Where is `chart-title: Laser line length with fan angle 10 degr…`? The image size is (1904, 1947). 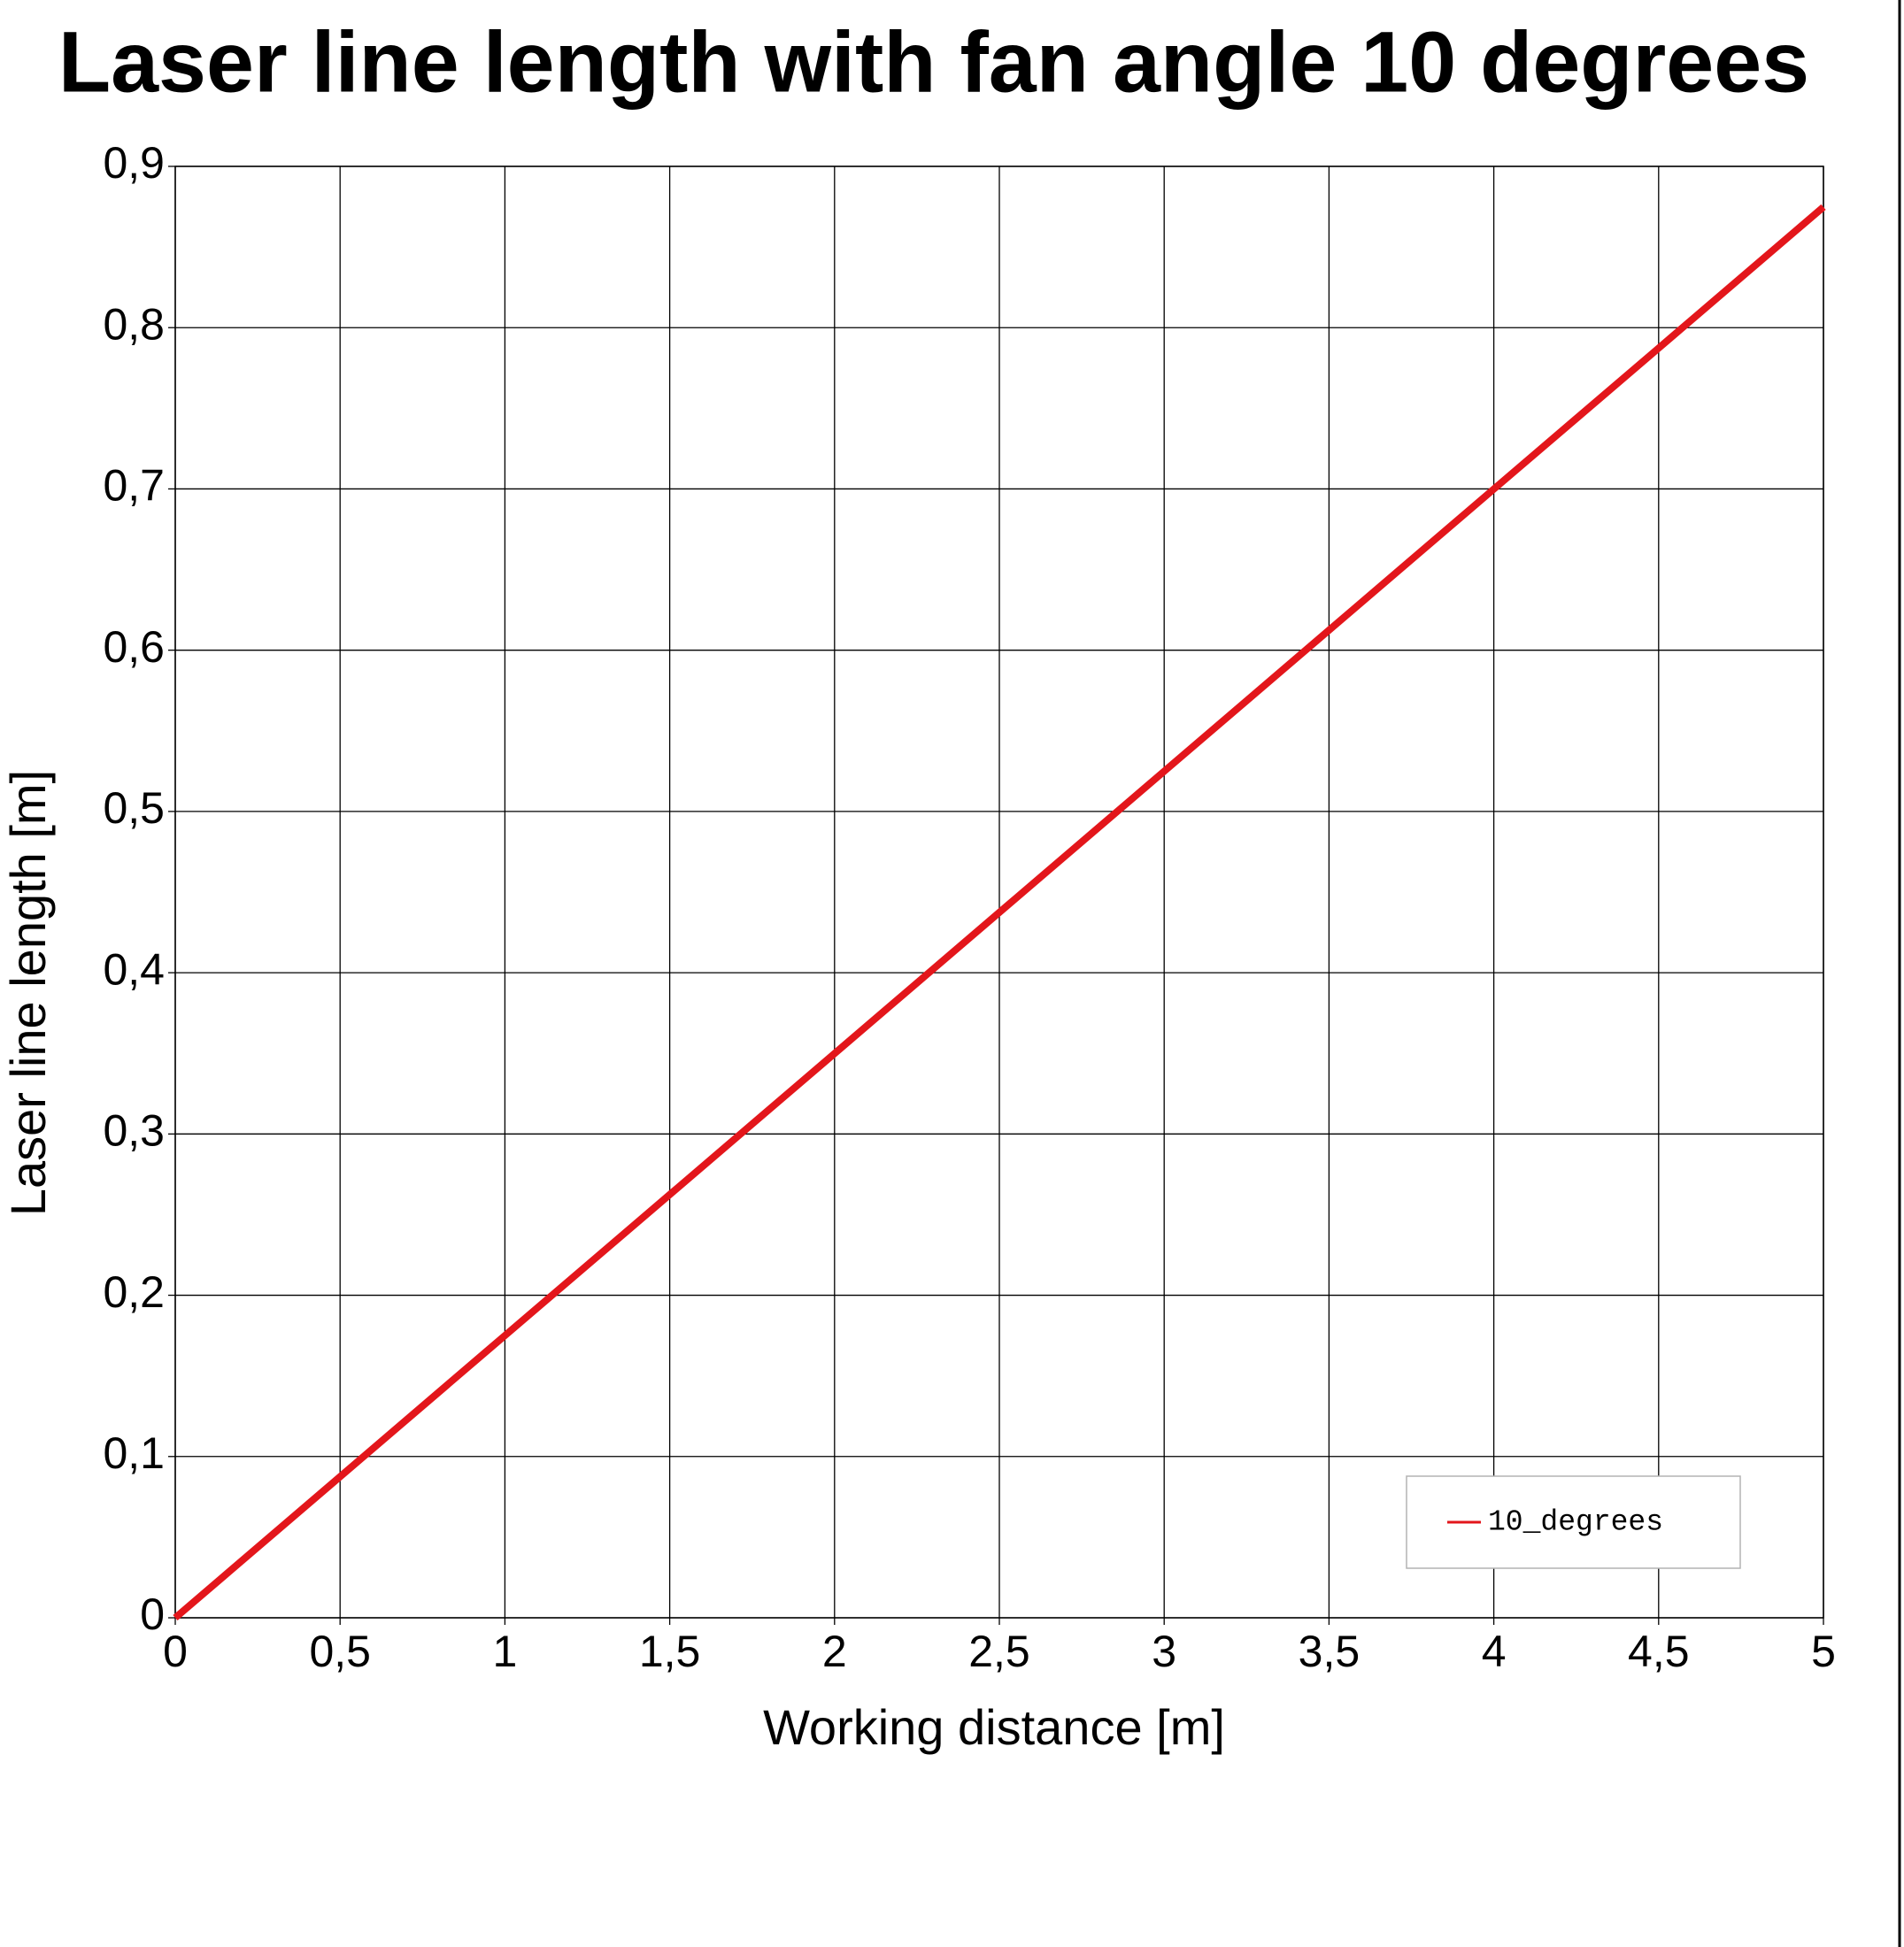 chart-title: Laser line length with fan angle 10 degr… is located at coordinates (933, 62).